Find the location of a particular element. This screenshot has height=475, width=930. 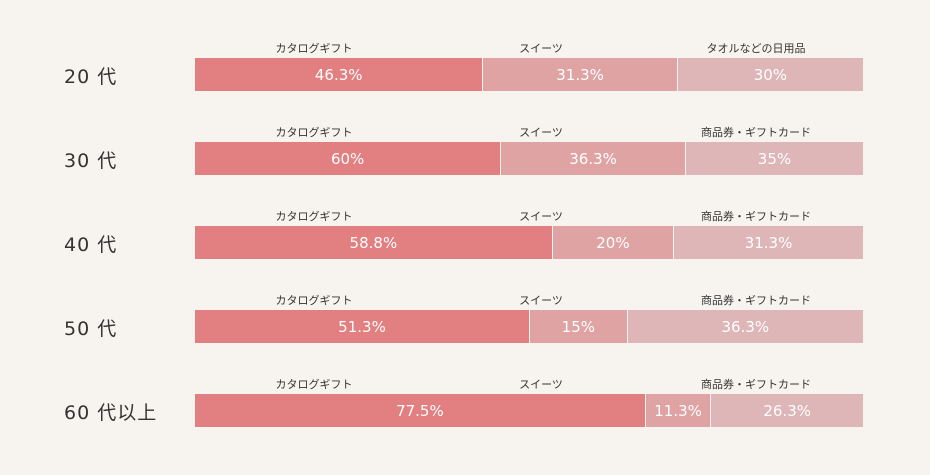

bar-segment: 11.3% is located at coordinates (677, 410).